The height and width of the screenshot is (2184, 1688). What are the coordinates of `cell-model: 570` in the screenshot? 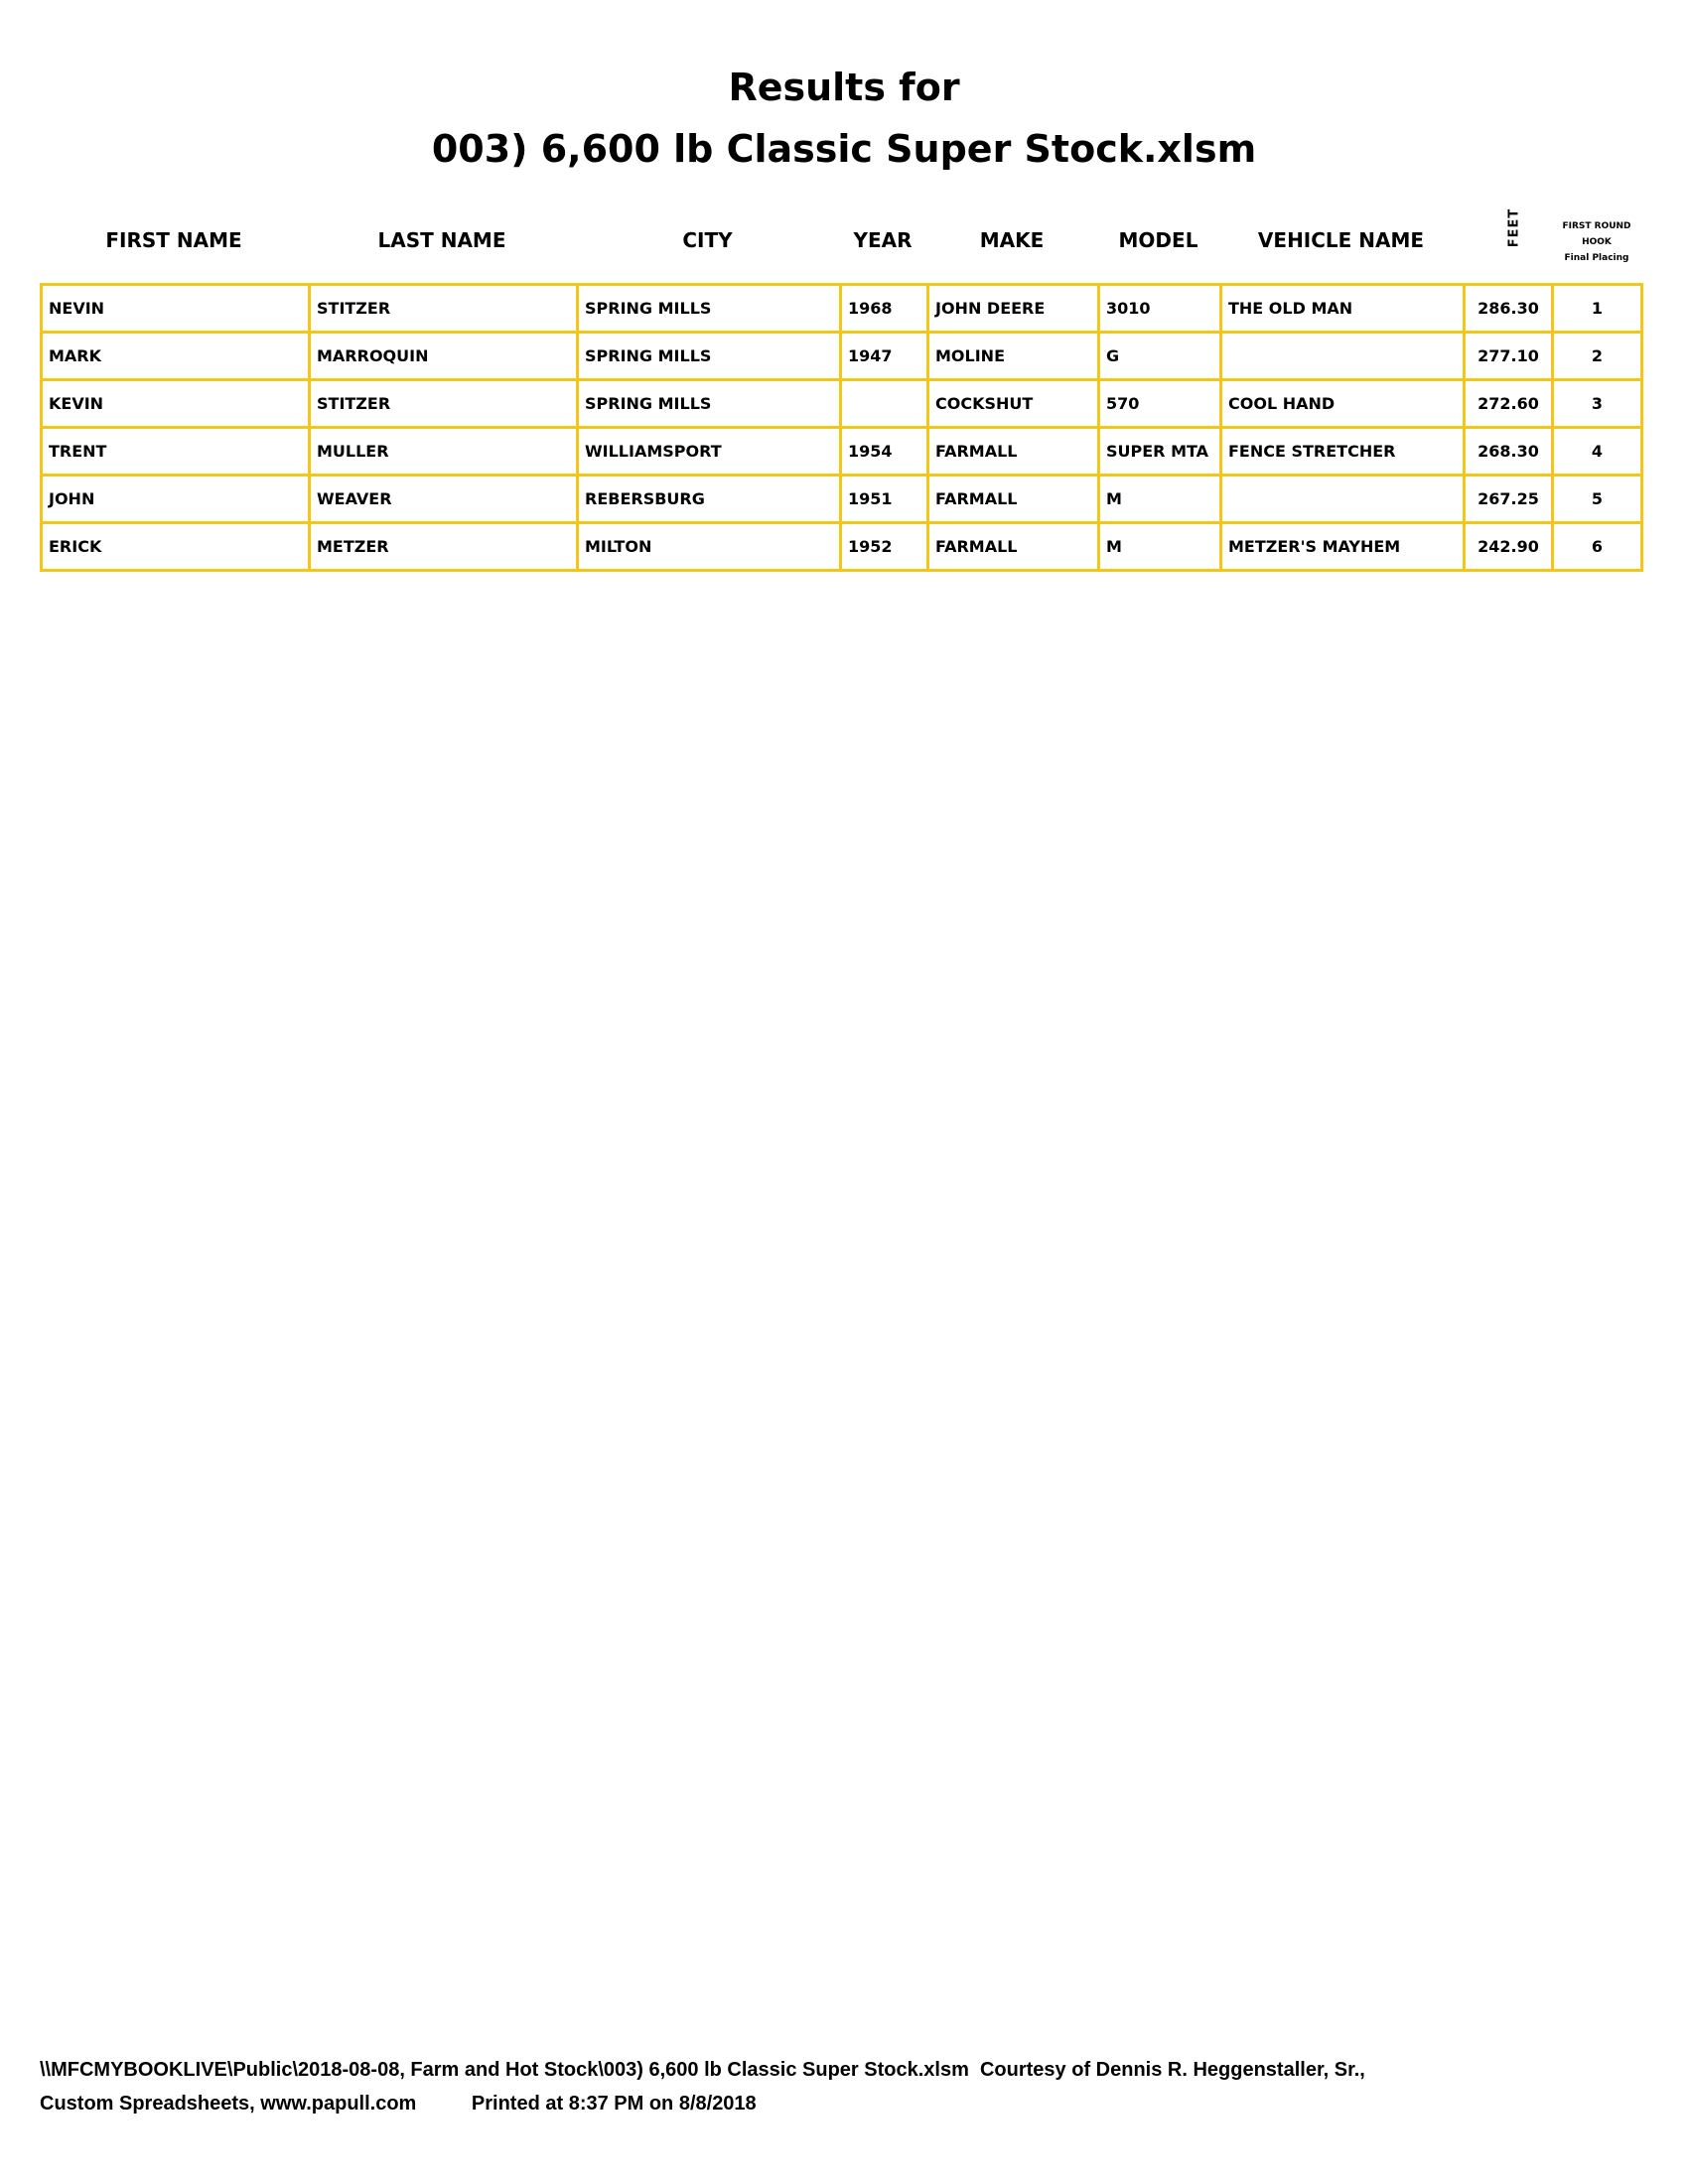 It's located at (1159, 403).